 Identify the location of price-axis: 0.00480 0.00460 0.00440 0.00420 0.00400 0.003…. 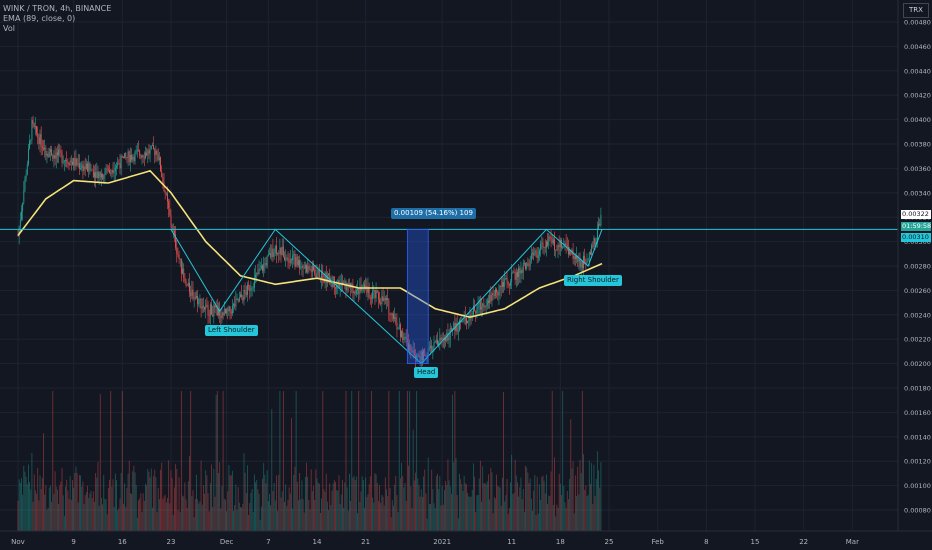
(914, 265).